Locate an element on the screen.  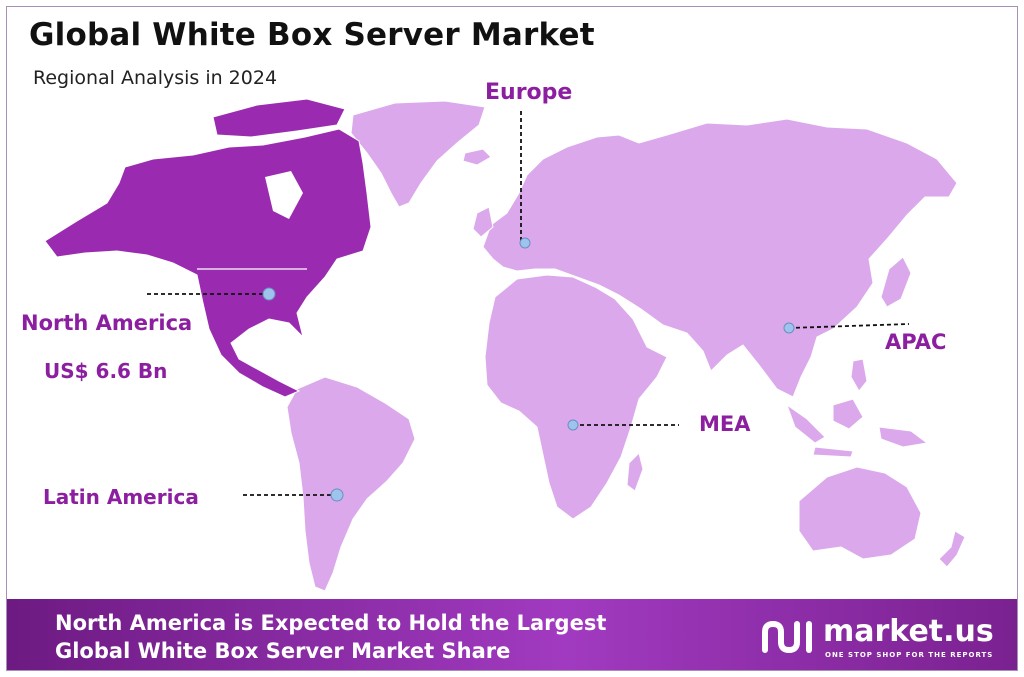
borneo-shape is located at coordinates (848, 414).